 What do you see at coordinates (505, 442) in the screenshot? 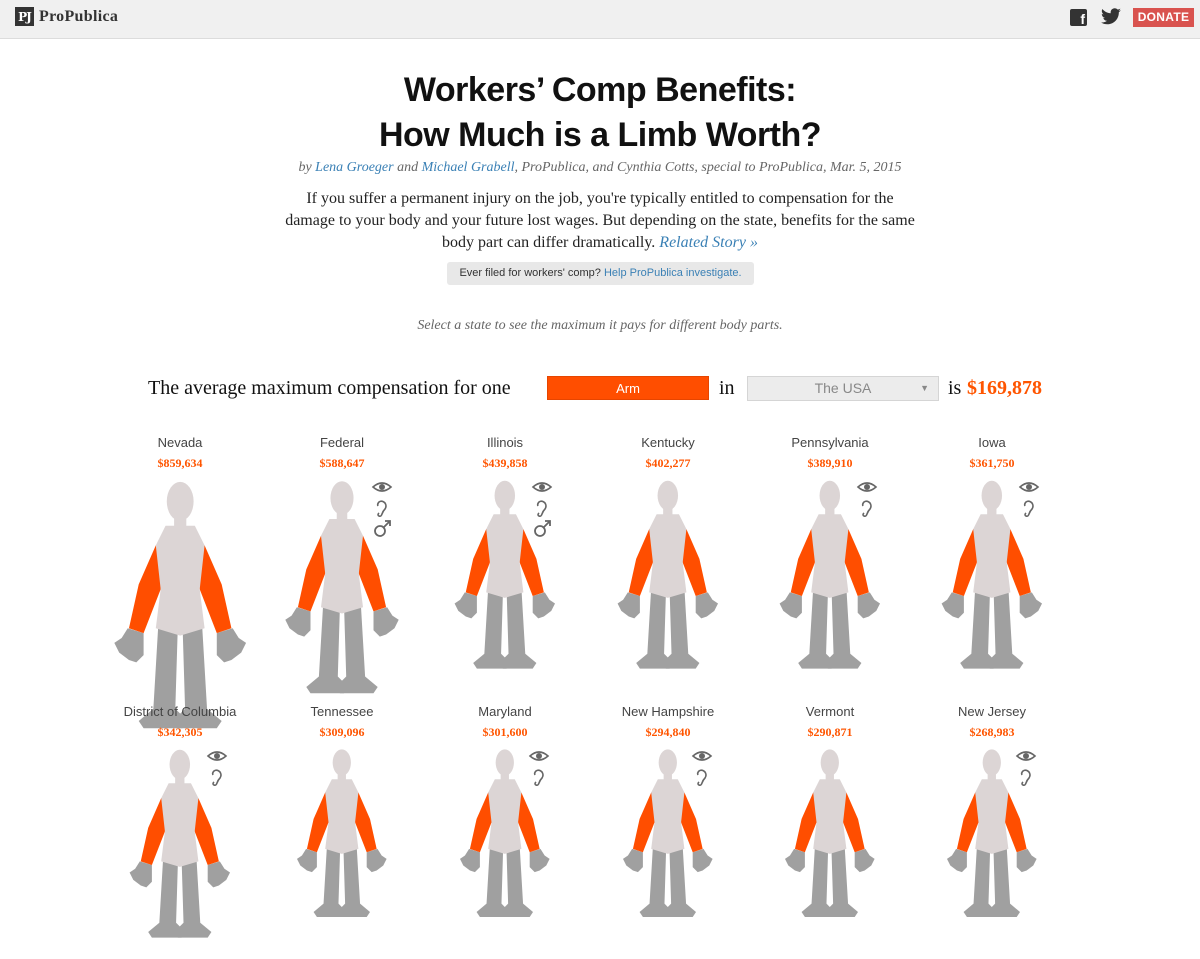
I see `state-name: Illinois` at bounding box center [505, 442].